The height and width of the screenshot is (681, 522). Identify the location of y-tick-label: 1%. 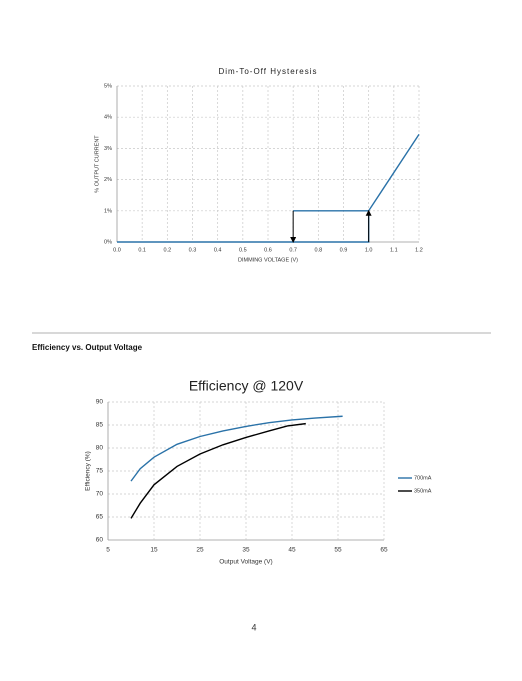
(108, 211).